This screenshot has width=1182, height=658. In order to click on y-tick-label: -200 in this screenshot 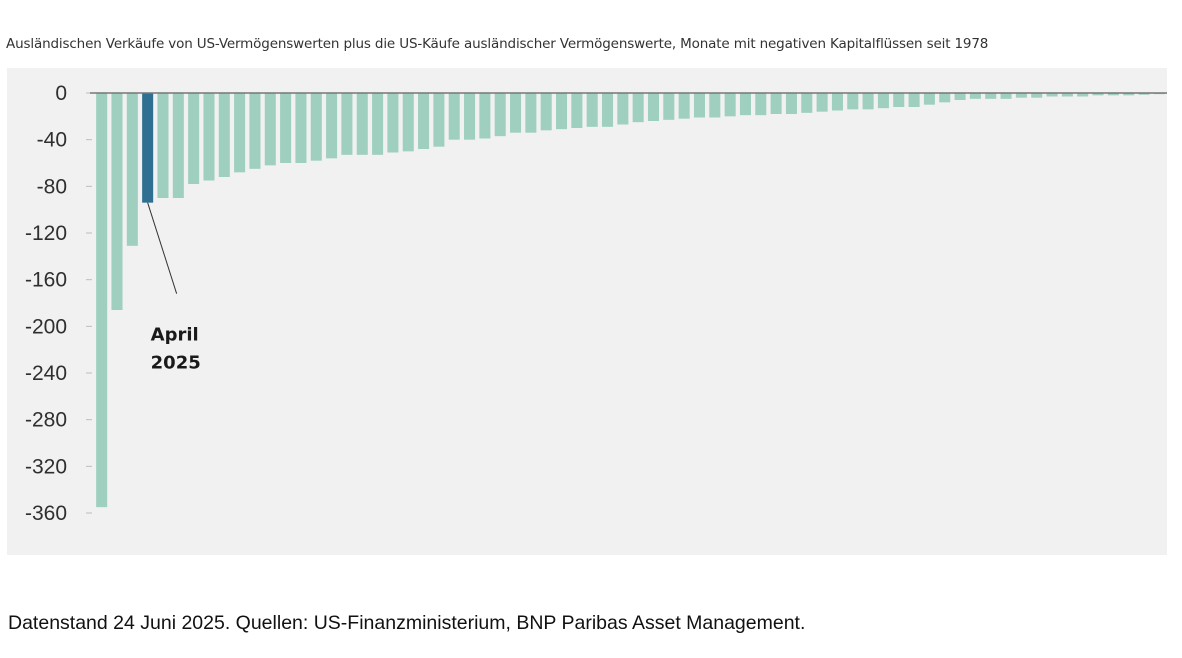, I will do `click(46, 326)`.